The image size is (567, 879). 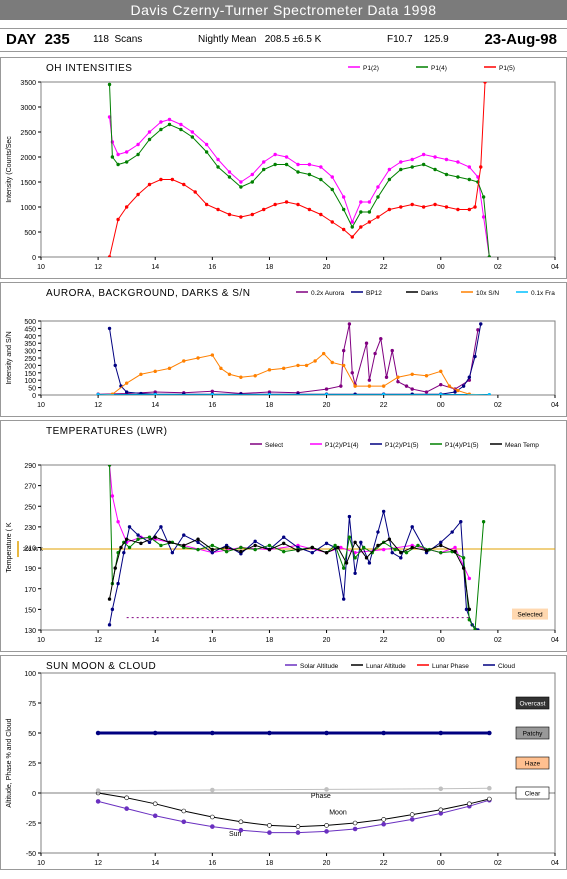 What do you see at coordinates (32, 764) in the screenshot?
I see `y-tick-label: 25` at bounding box center [32, 764].